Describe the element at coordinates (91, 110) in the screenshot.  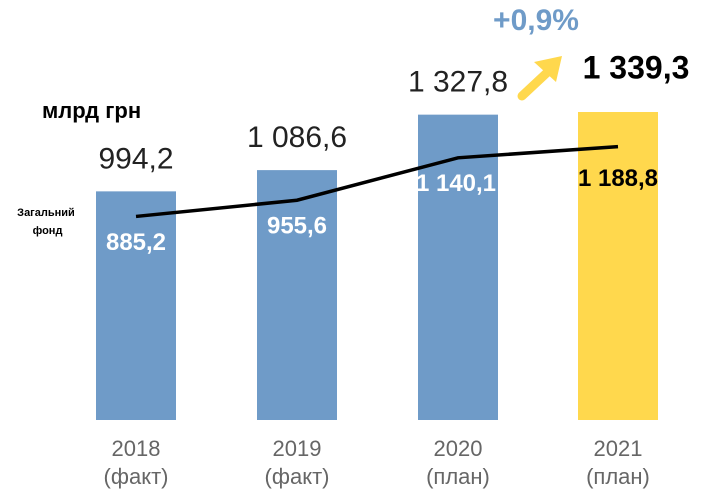
I see `unit-label: млрд грн` at that location.